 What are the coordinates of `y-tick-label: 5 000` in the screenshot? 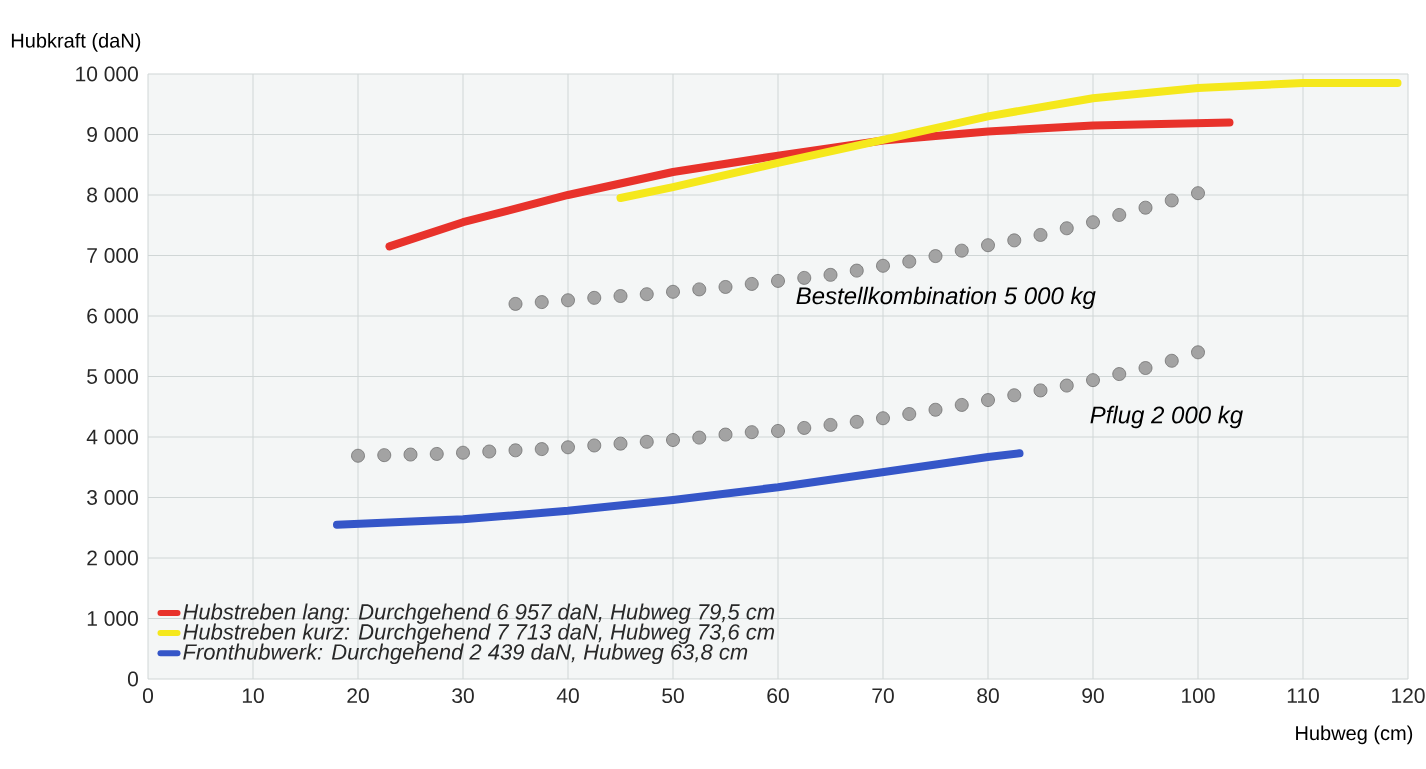 It's located at (112, 376).